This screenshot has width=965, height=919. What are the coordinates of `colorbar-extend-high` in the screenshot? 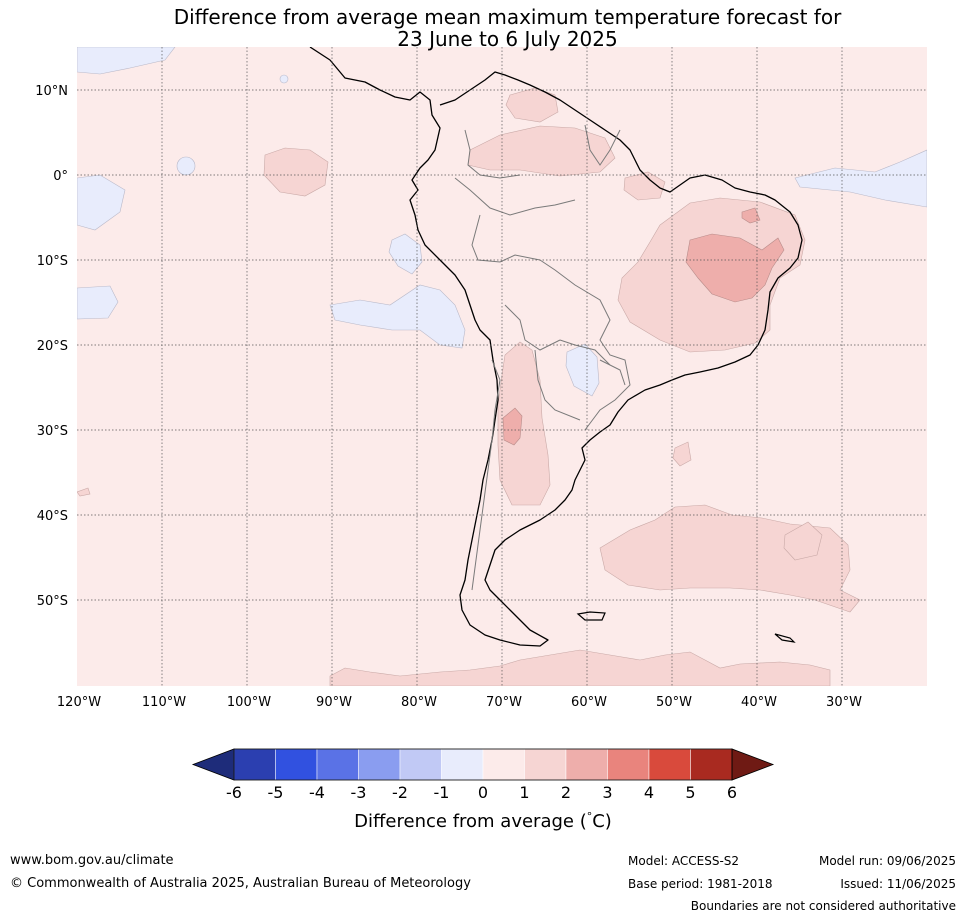 It's located at (753, 764).